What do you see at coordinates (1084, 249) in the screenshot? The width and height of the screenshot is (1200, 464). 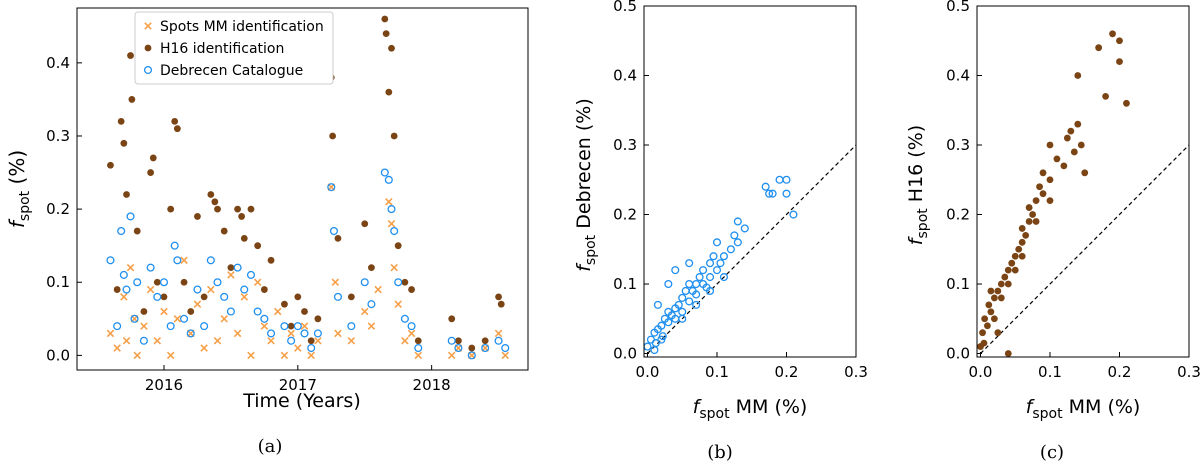 I see `identity-line-c` at bounding box center [1084, 249].